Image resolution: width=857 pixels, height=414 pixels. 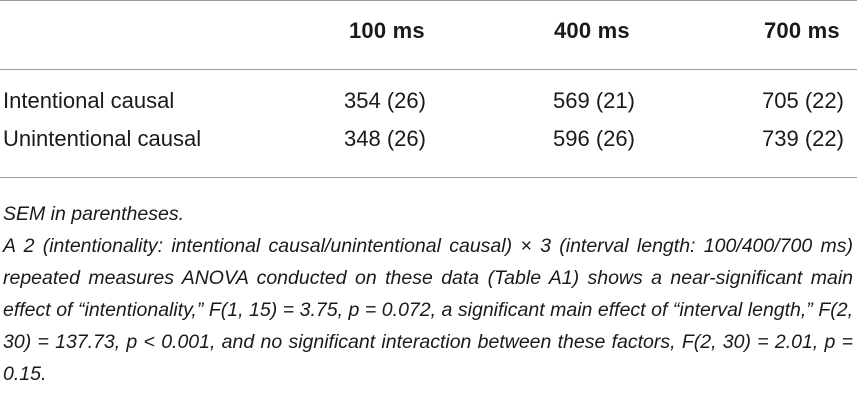 I want to click on table-bottom-rule, so click(x=428, y=177).